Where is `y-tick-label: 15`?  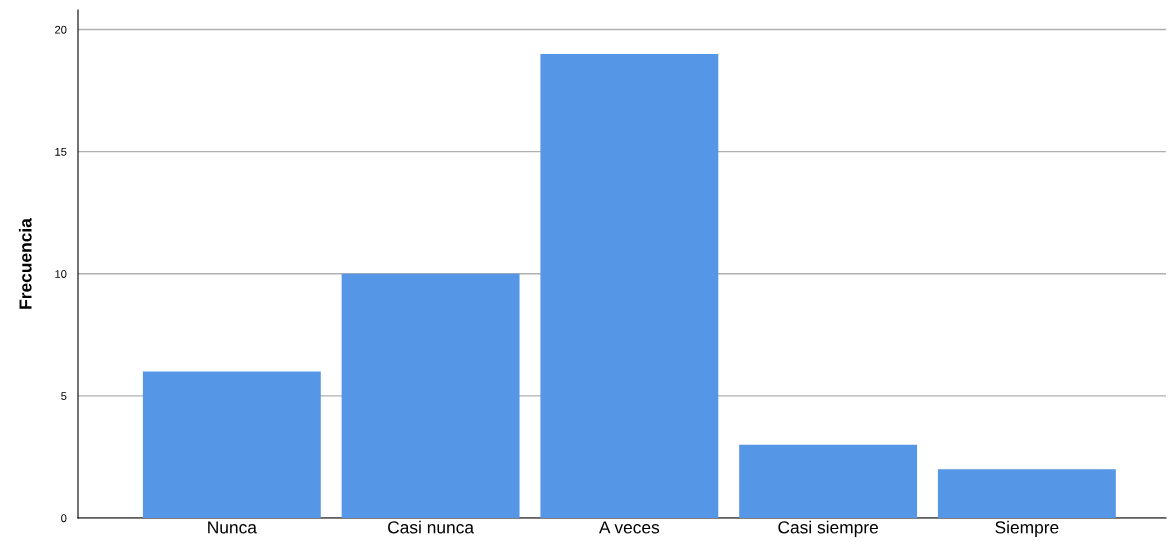
y-tick-label: 15 is located at coordinates (61, 152).